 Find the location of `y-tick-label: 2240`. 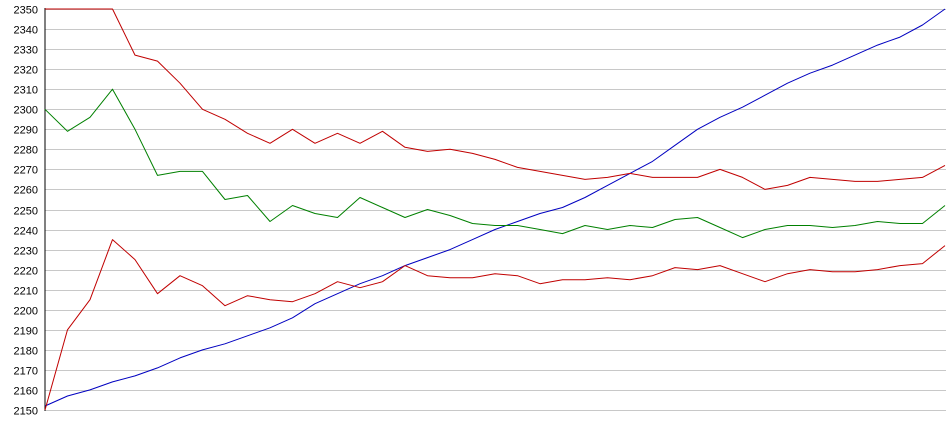

y-tick-label: 2240 is located at coordinates (26, 232).